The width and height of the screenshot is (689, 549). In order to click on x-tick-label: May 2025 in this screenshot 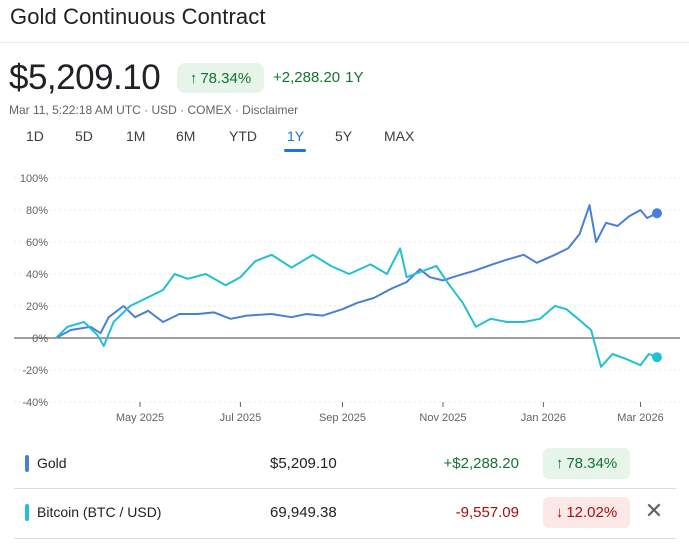, I will do `click(140, 418)`.